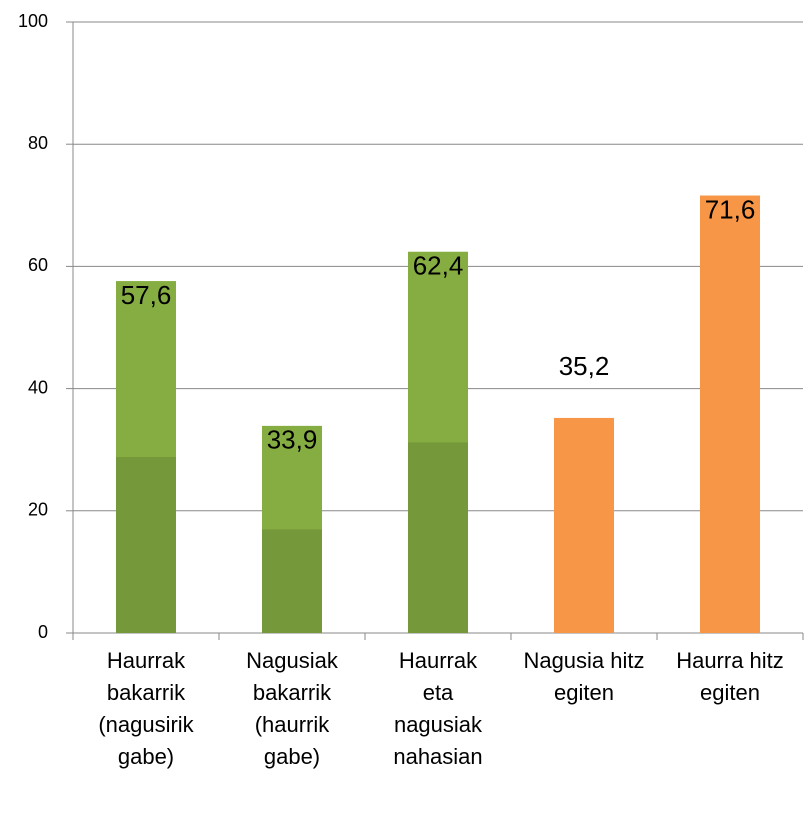  What do you see at coordinates (38, 387) in the screenshot?
I see `y-tick-label: 40` at bounding box center [38, 387].